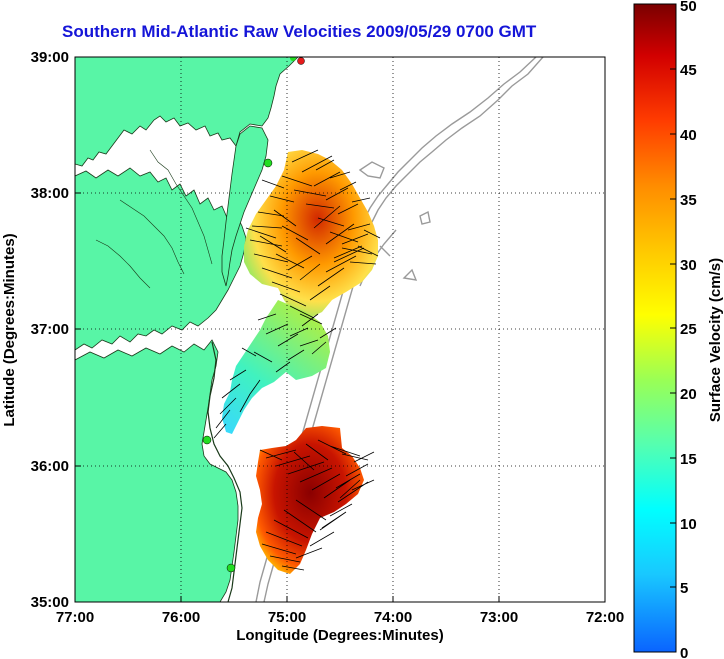 This screenshot has width=724, height=659. Describe the element at coordinates (499, 617) in the screenshot. I see `x-tick-label: 73:00` at that location.